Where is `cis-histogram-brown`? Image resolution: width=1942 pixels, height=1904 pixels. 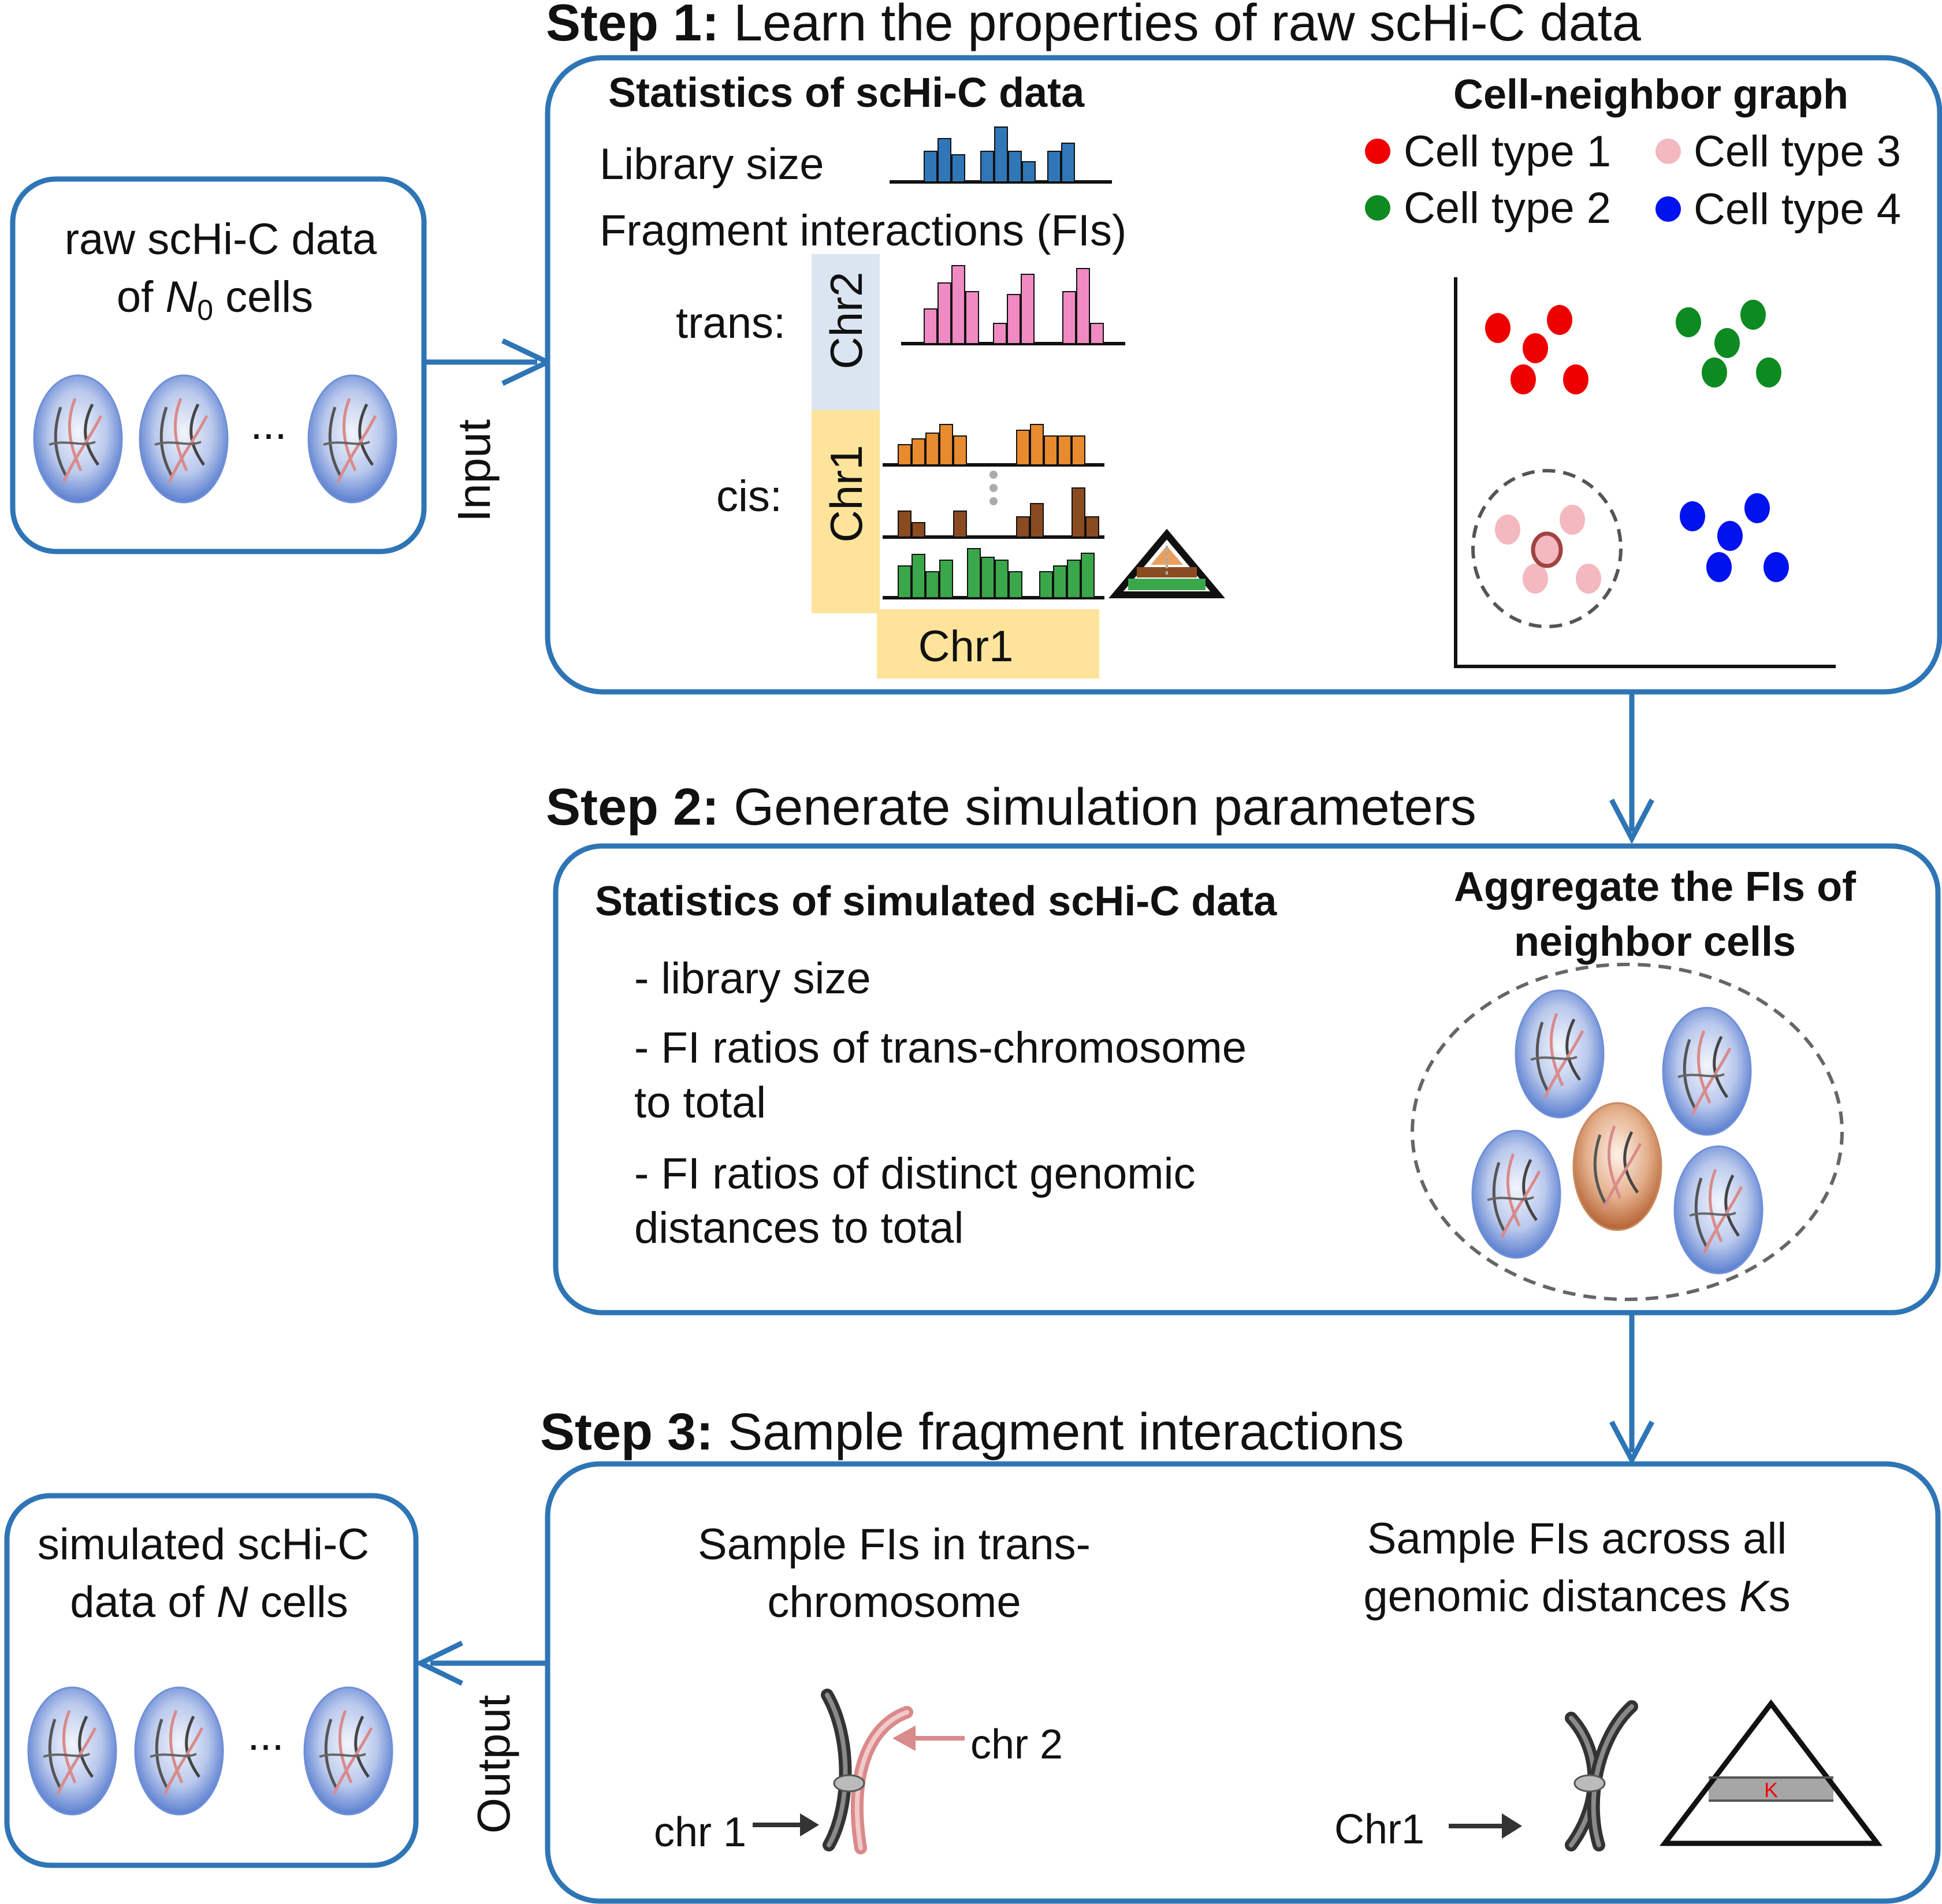
cis-histogram-brown is located at coordinates (993, 513).